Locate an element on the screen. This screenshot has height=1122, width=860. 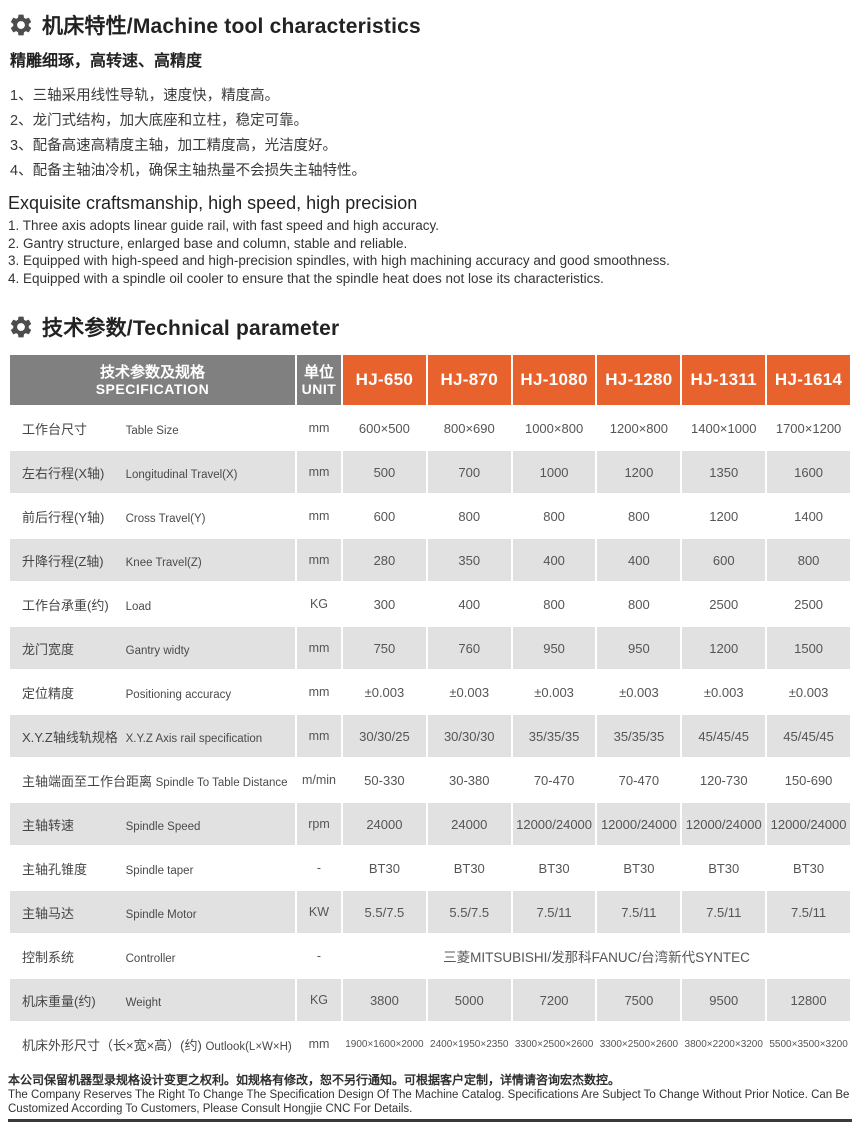
cn-feature-item: 2、龙门式结构，加大底座和立柱，稳定可靠。 is located at coordinates (159, 121).